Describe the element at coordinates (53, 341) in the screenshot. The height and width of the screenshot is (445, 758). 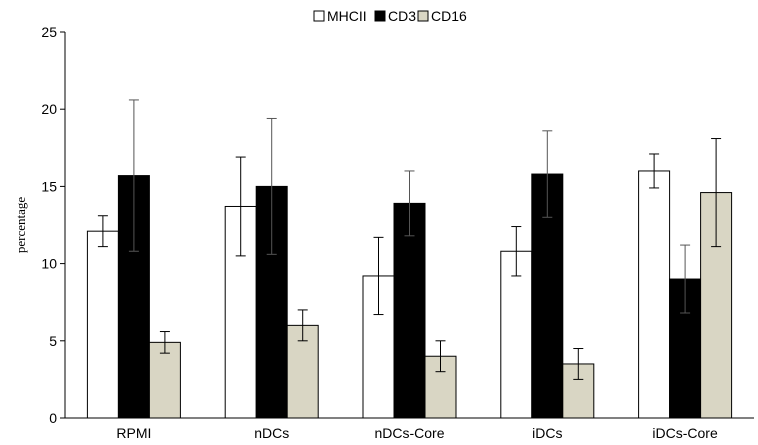
I see `y-tick-label: 5` at that location.